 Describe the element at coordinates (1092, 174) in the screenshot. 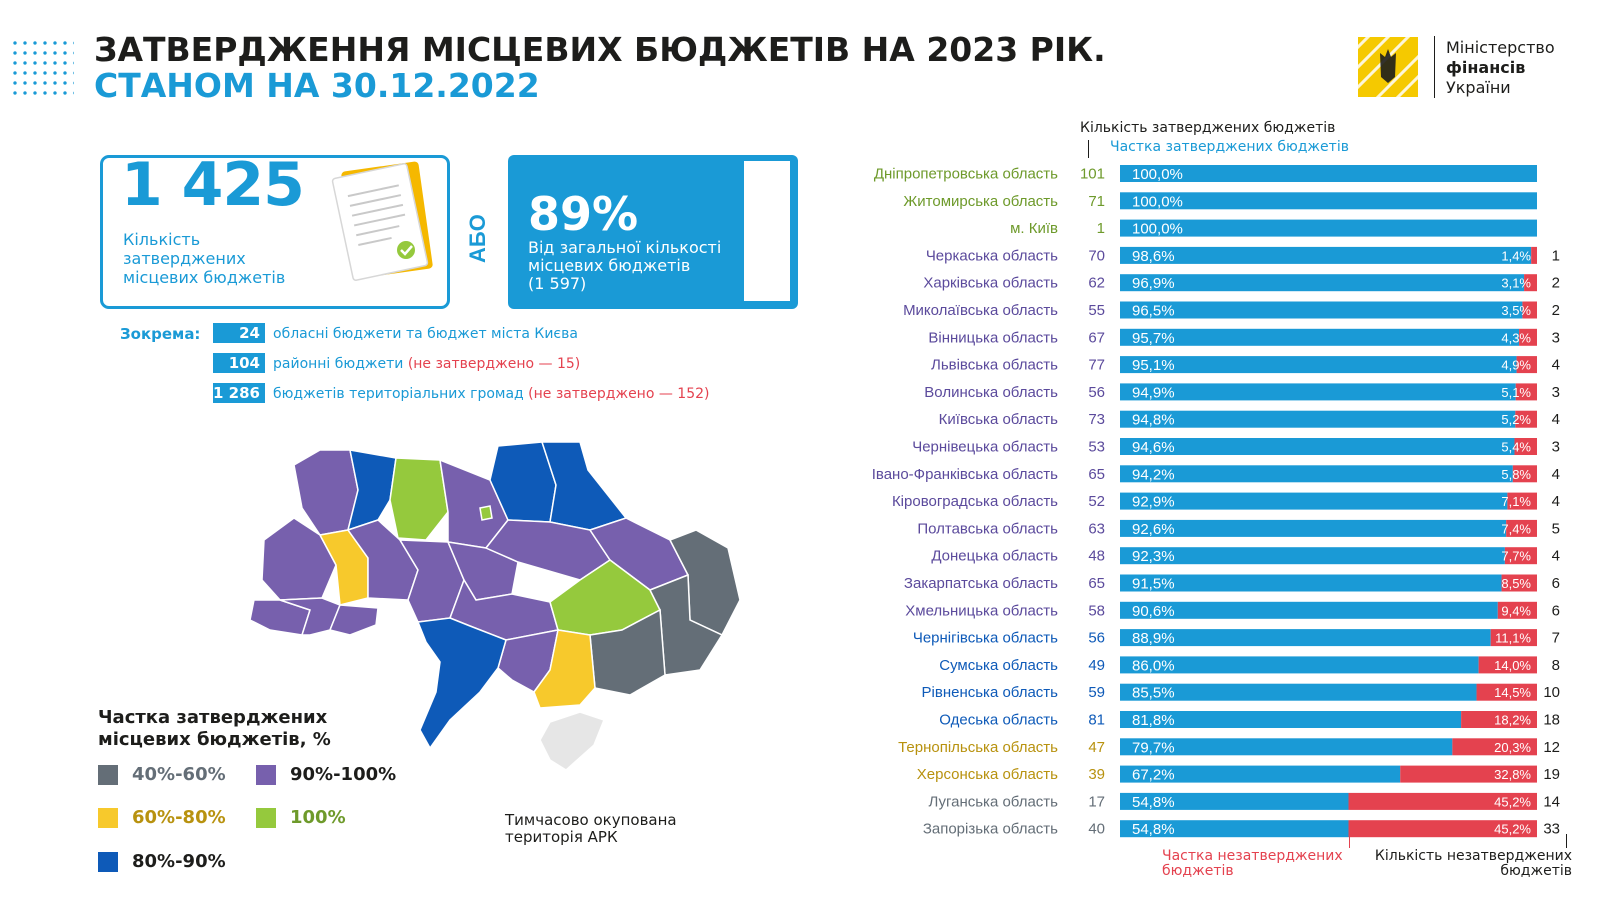

I see `approved-count-label: 101` at that location.